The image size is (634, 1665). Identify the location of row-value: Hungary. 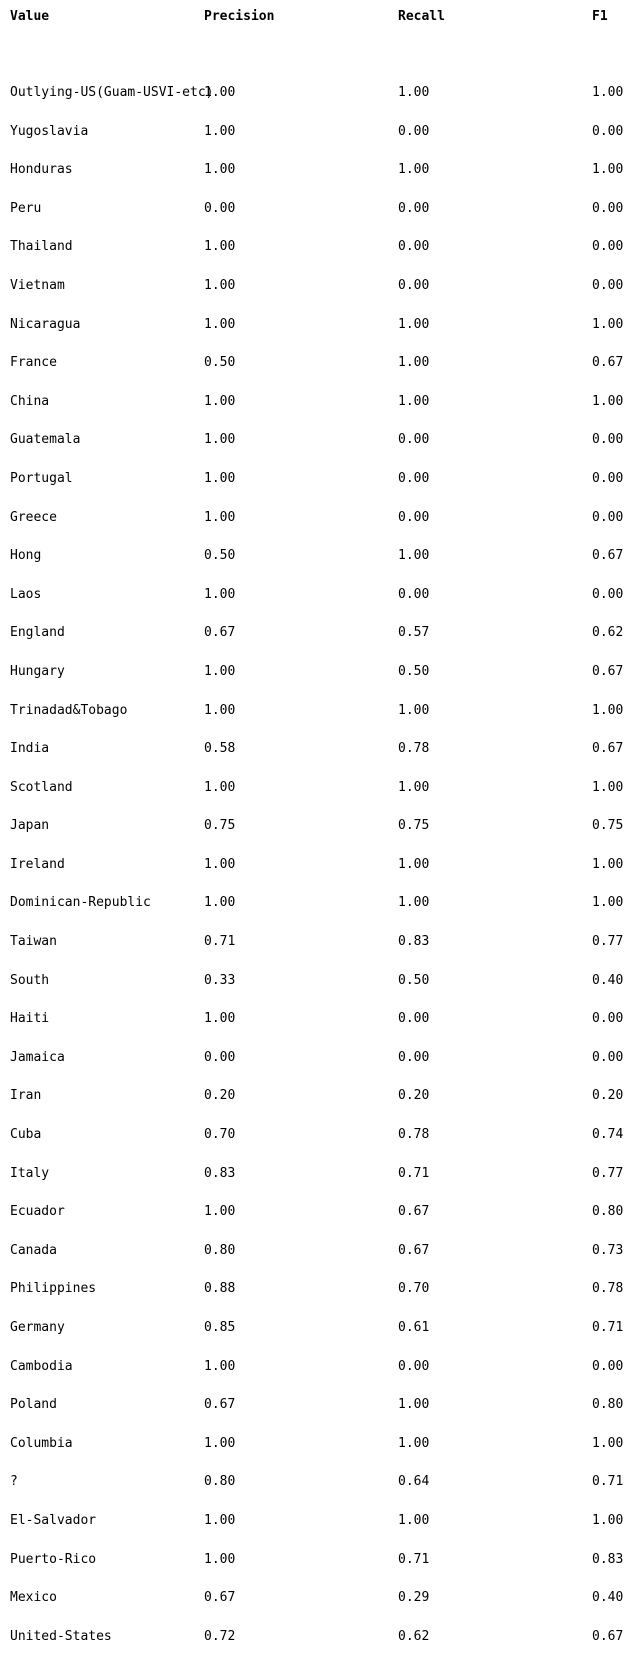
(37, 671).